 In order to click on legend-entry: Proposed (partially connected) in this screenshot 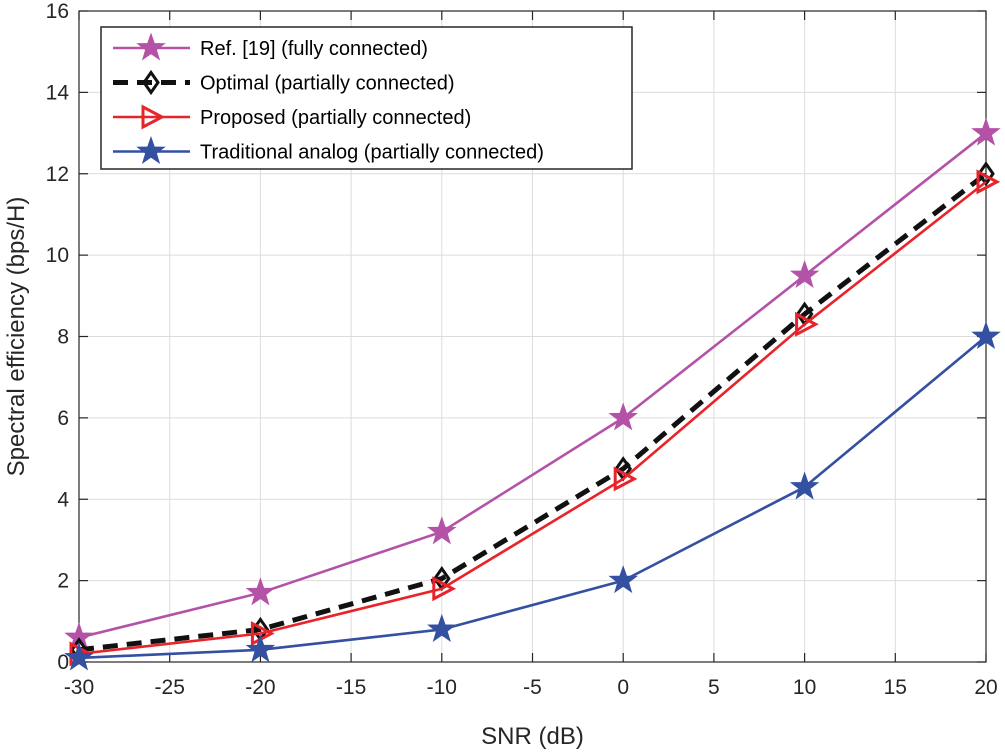, I will do `click(292, 117)`.